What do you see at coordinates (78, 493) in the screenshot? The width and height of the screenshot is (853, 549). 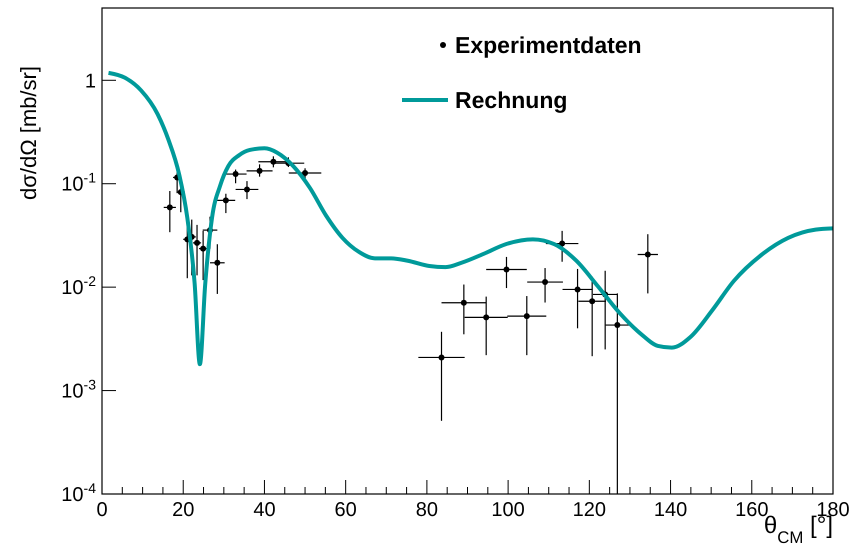 I see `y-tick-label: 10$^{-4}$` at bounding box center [78, 493].